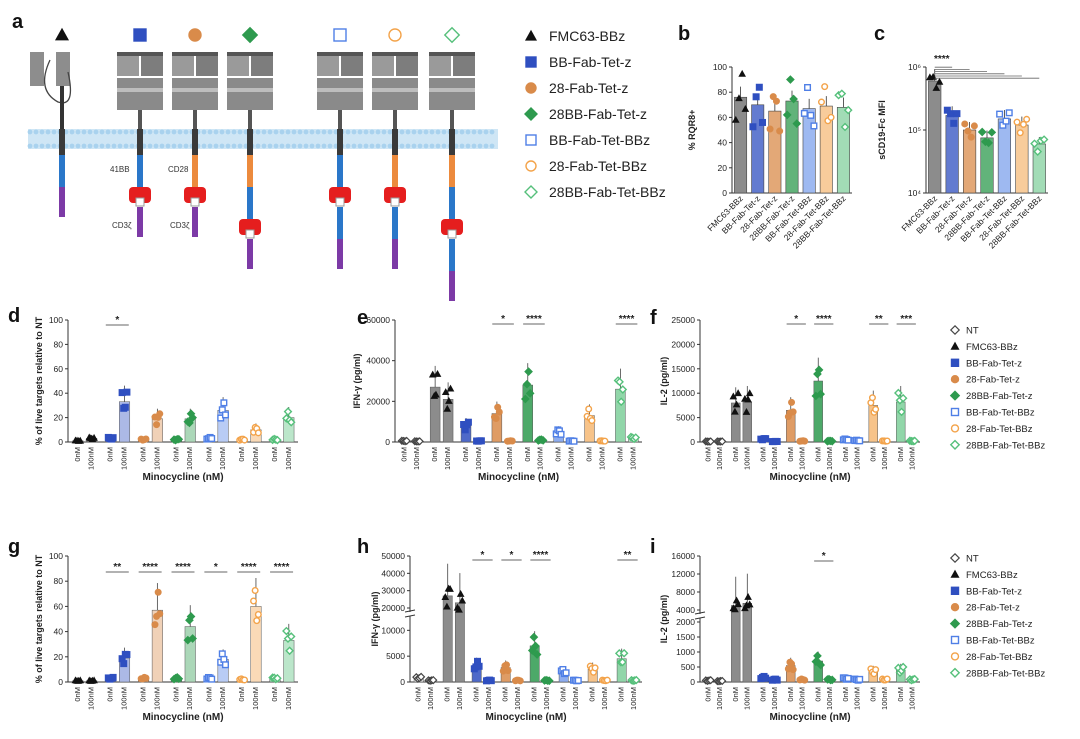 The height and width of the screenshot is (739, 1080). I want to click on domain-label-41bb: 41BB, so click(120, 169).